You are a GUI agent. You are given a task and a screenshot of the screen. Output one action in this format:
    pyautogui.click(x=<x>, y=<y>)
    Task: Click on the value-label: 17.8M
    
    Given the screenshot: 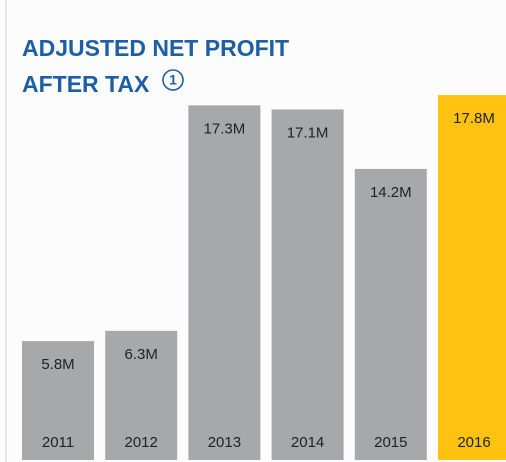 What is the action you would take?
    pyautogui.click(x=474, y=118)
    